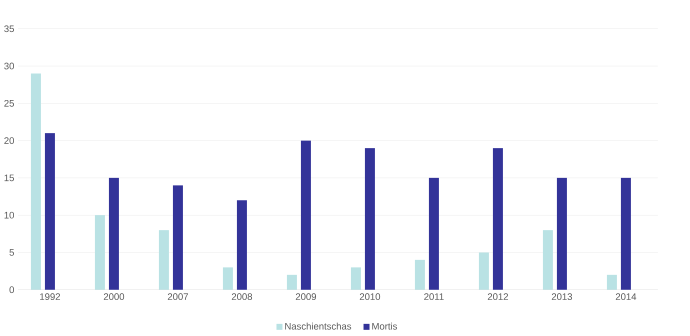 The image size is (690, 336). What do you see at coordinates (434, 296) in the screenshot?
I see `x-tick-label: 2011` at bounding box center [434, 296].